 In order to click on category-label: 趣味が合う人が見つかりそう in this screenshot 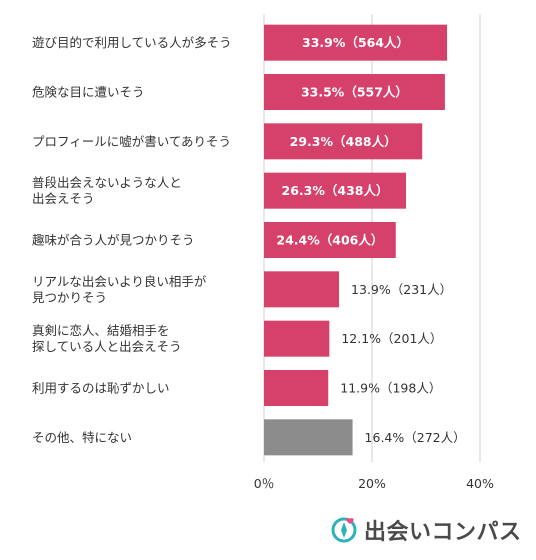, I will do `click(113, 240)`.